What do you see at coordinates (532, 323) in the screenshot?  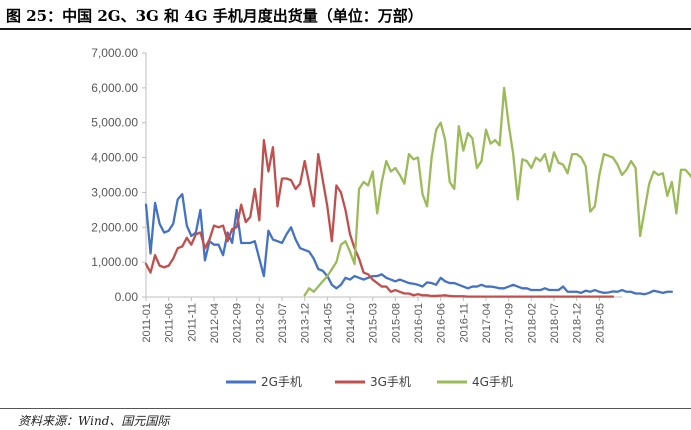 I see `x-tick-label: 2018-02` at bounding box center [532, 323].